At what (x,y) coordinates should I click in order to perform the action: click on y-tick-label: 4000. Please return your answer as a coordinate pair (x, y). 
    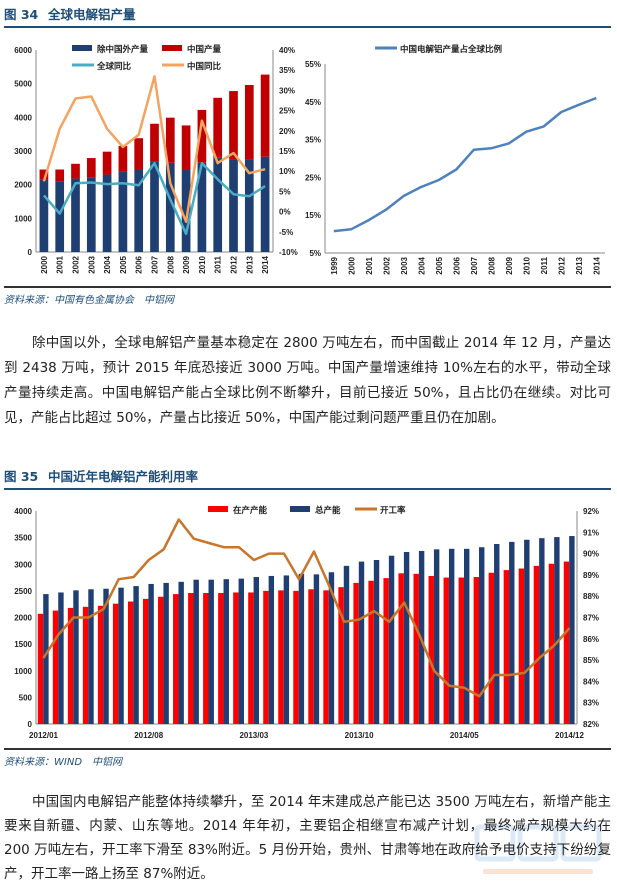
    Looking at the image, I should click on (23, 511).